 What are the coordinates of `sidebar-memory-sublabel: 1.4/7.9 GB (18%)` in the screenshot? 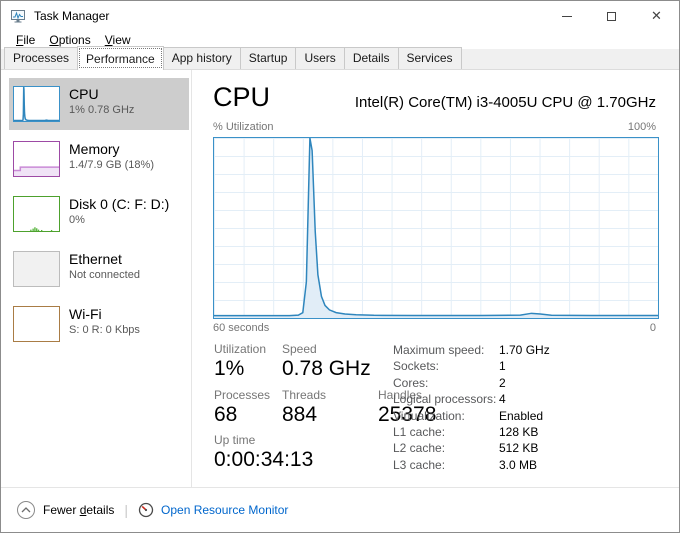 It's located at (111, 165).